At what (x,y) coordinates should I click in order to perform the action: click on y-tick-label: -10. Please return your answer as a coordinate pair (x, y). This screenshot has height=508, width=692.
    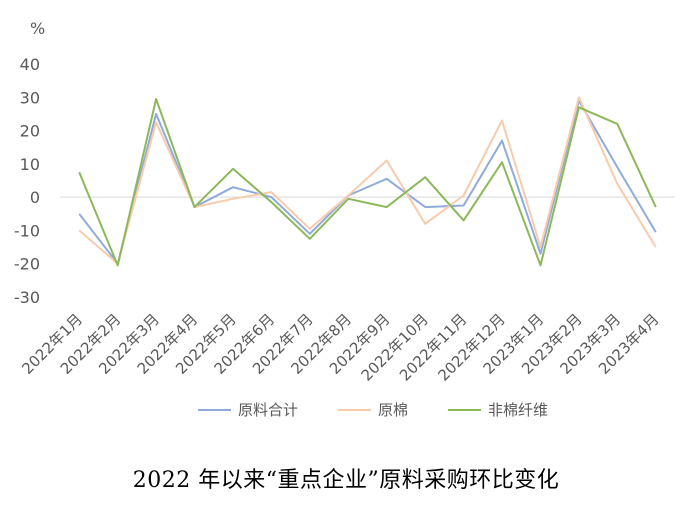
    Looking at the image, I should click on (27, 230).